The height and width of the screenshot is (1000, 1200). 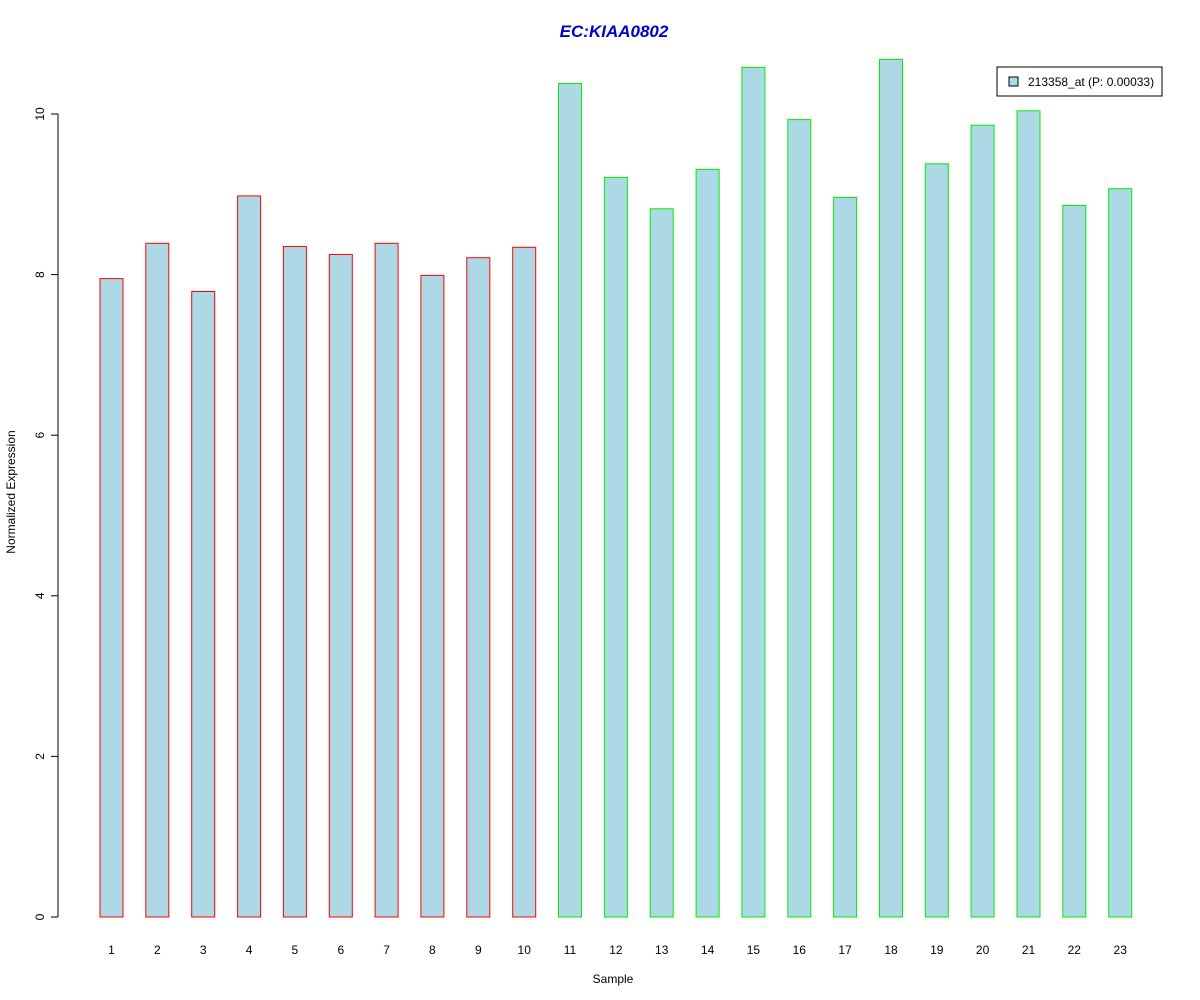 What do you see at coordinates (386, 950) in the screenshot?
I see `x-tick-label: 7` at bounding box center [386, 950].